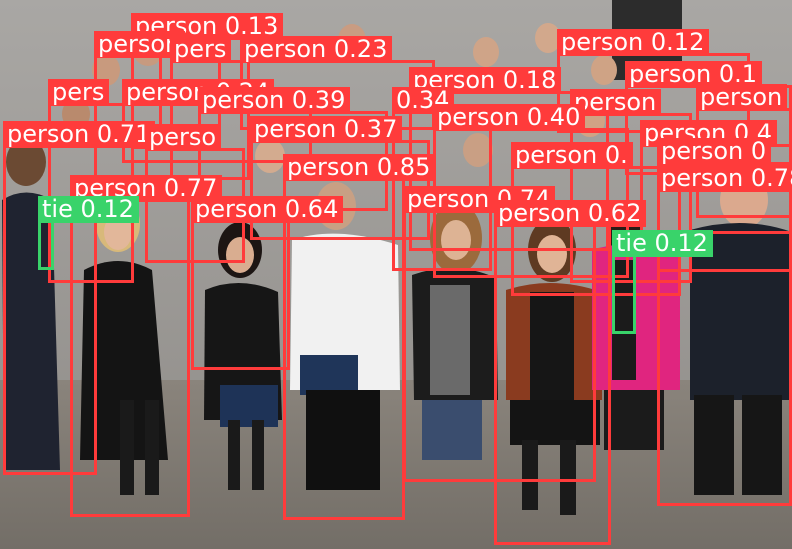 The height and width of the screenshot is (549, 792). Describe the element at coordinates (724, 335) in the screenshot. I see `person-detection-box: person 0.78` at that location.